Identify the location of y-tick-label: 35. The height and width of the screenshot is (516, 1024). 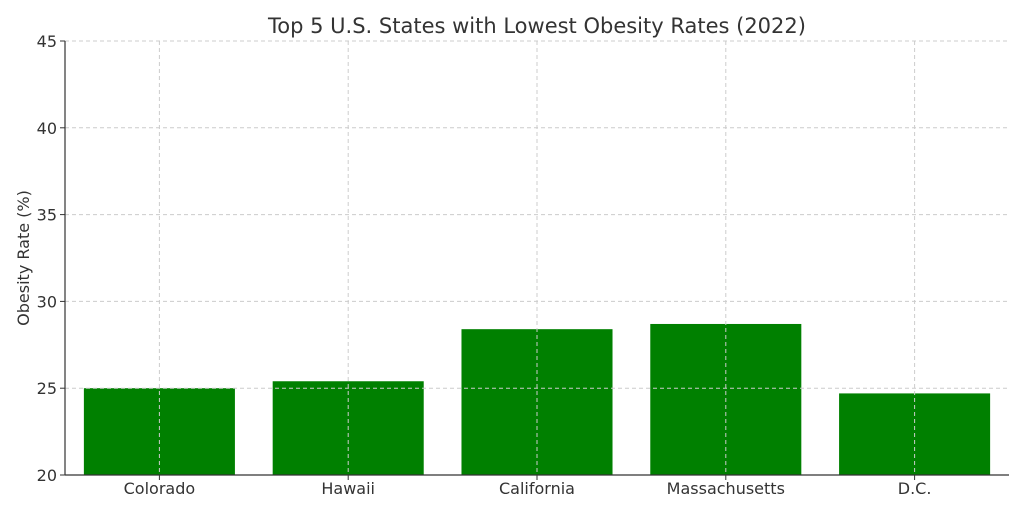
(47, 215).